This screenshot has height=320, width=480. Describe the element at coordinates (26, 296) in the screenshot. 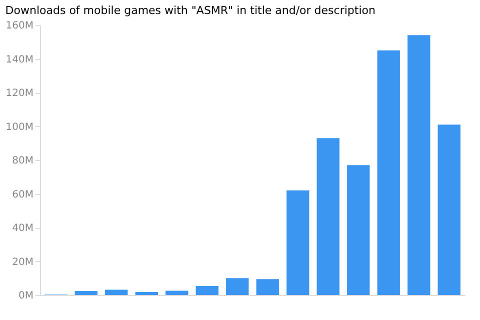

I see `y-tick-label: 0M` at that location.